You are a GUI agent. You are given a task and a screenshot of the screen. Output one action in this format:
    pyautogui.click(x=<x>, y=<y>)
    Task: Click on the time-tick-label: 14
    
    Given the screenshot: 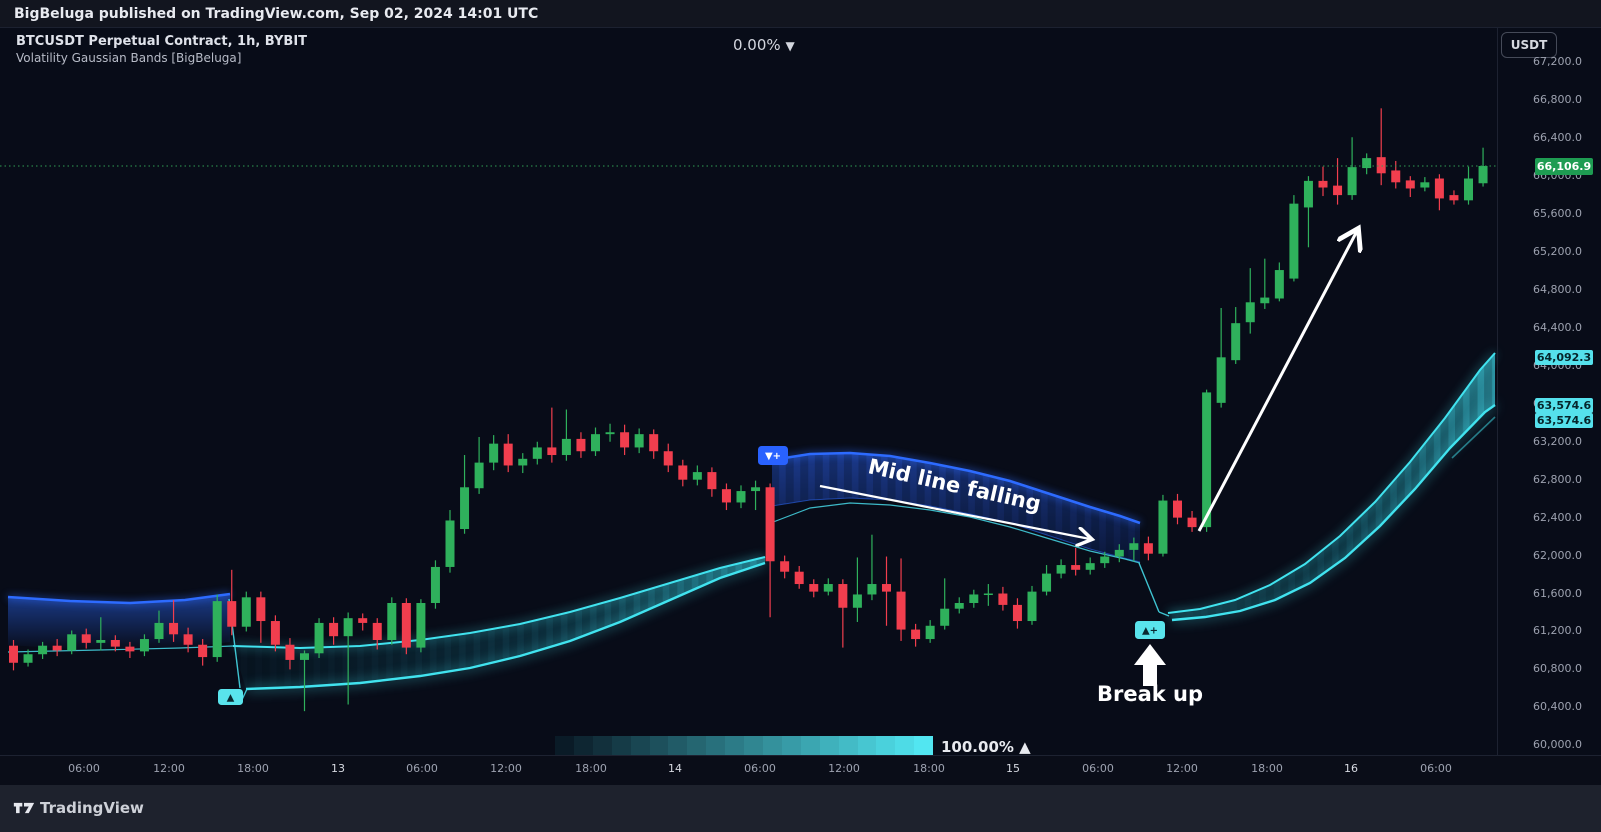 What is the action you would take?
    pyautogui.click(x=675, y=768)
    